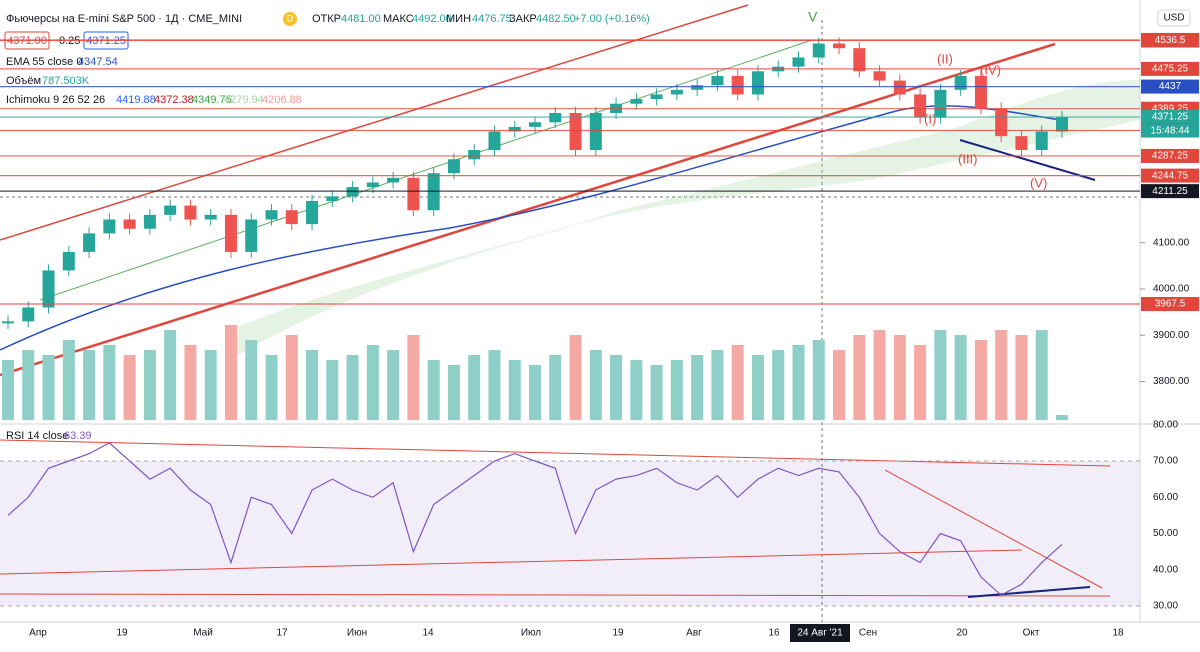  What do you see at coordinates (945, 58) in the screenshot?
I see `wave-label: (II)` at bounding box center [945, 58].